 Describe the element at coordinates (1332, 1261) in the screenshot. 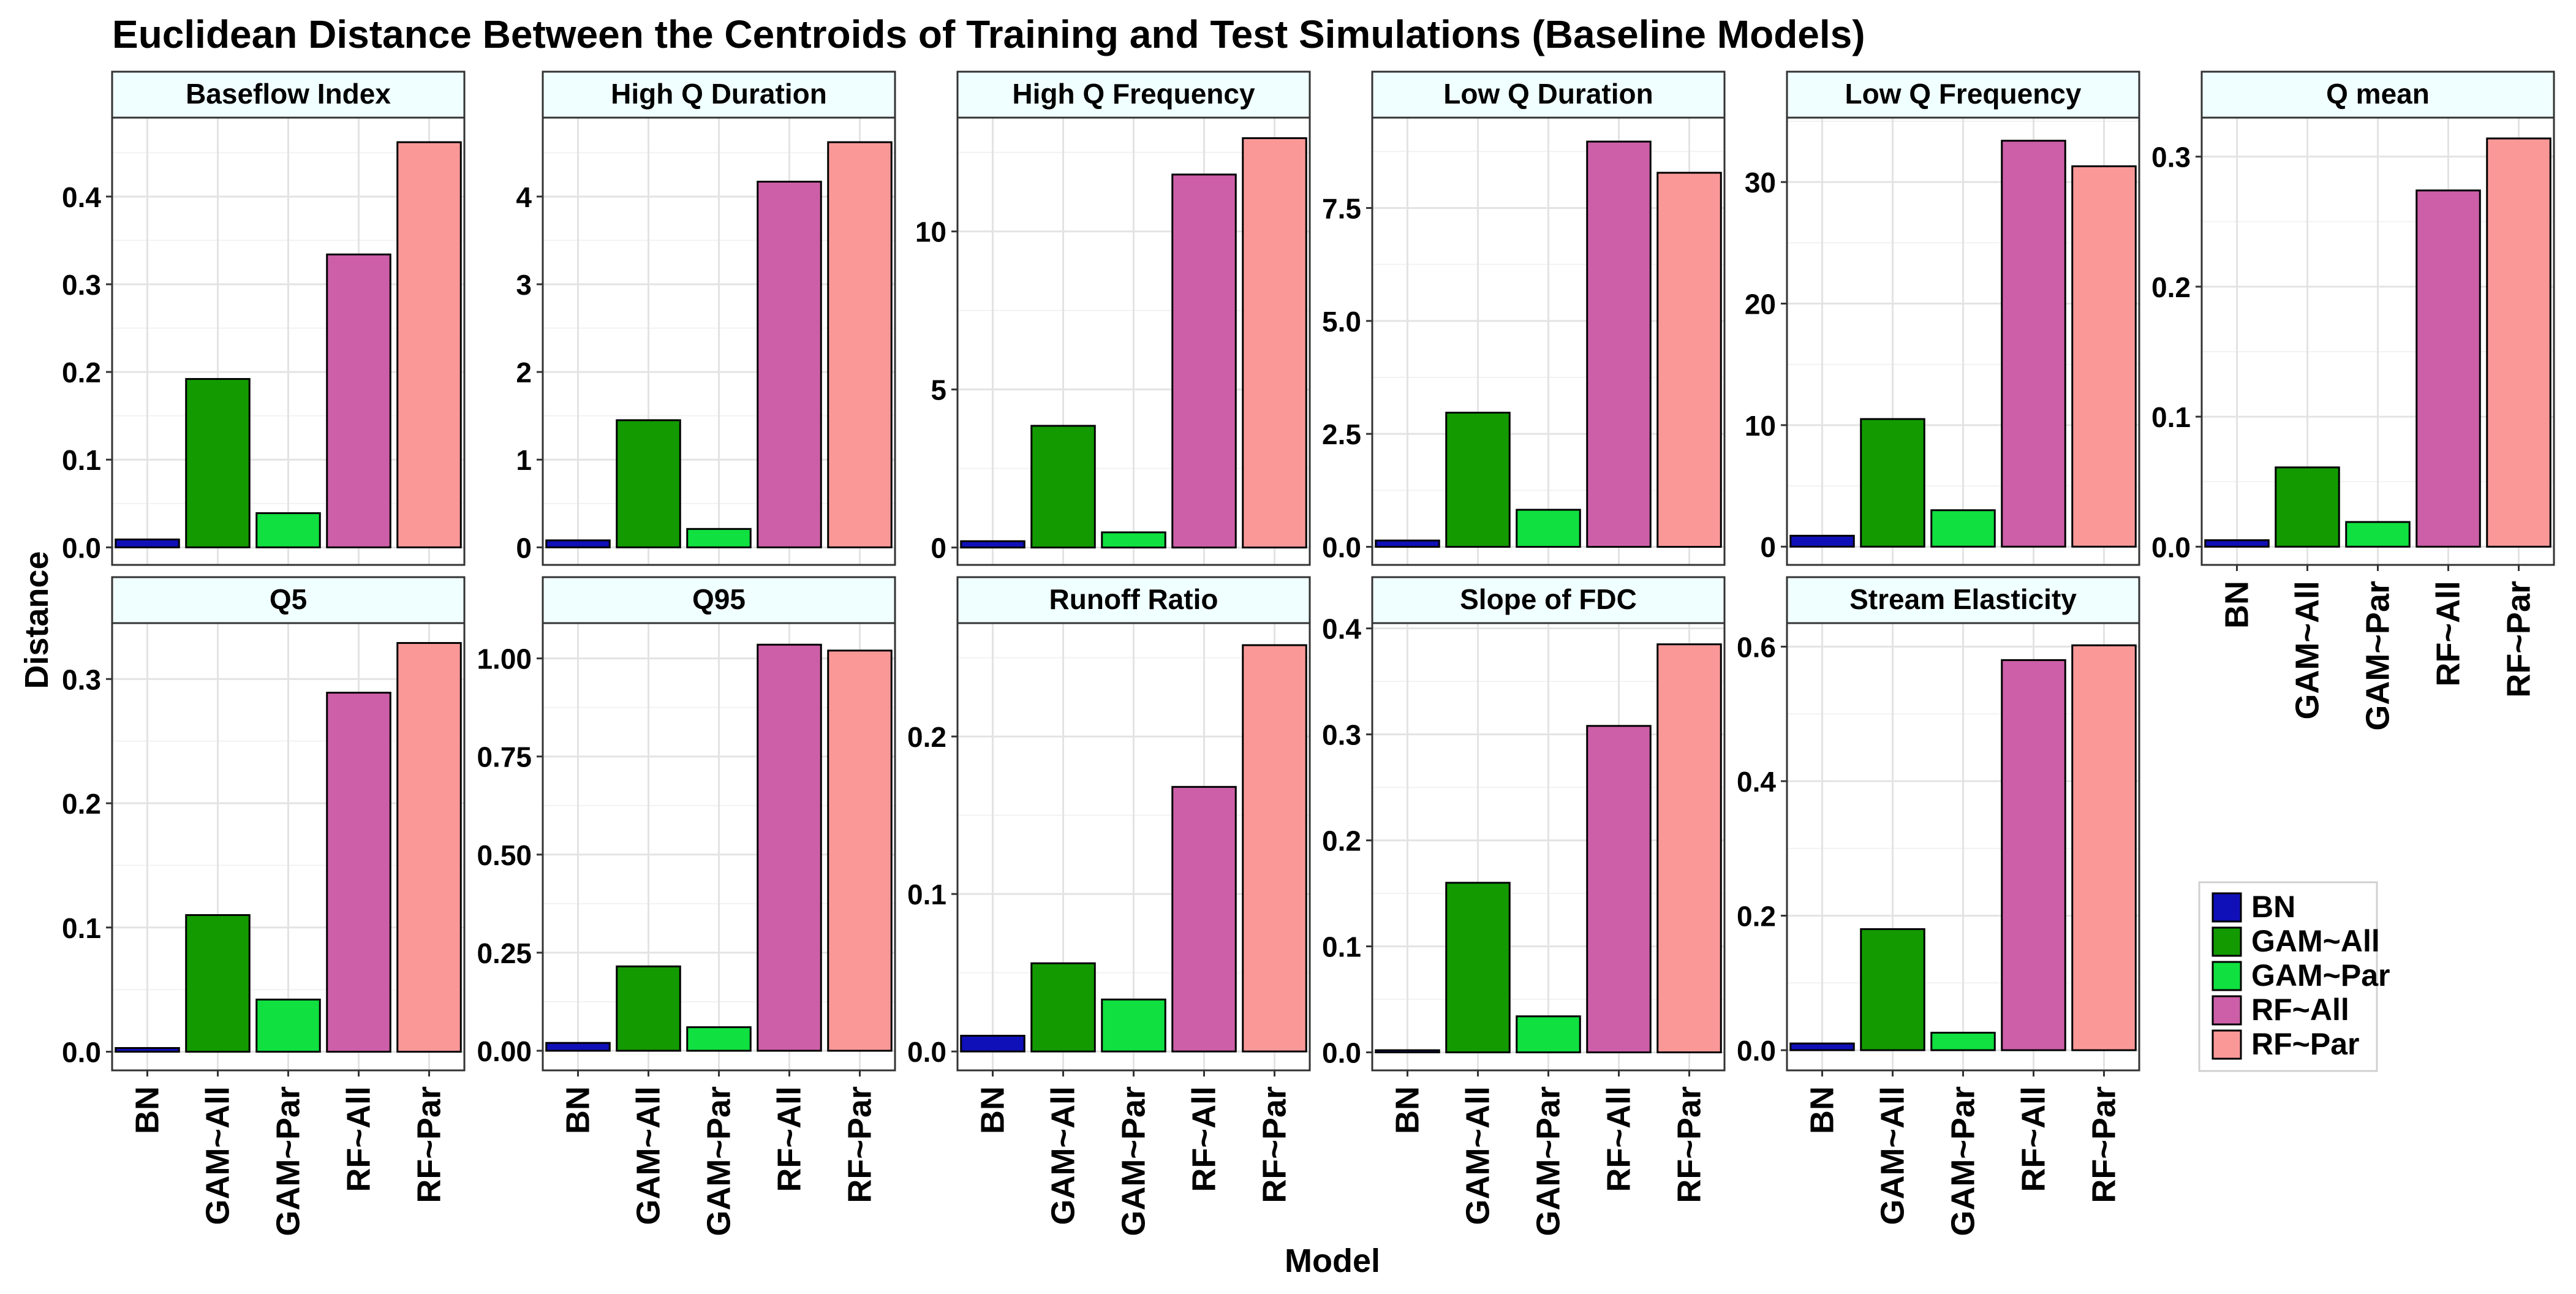

I see `x-axis-title: Model` at that location.